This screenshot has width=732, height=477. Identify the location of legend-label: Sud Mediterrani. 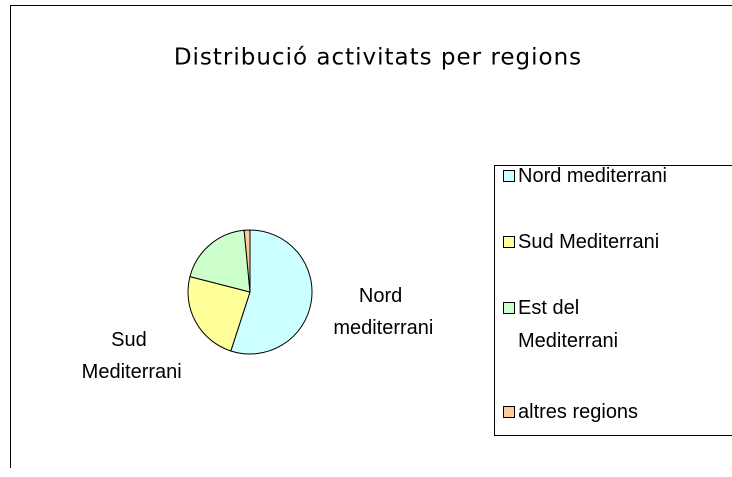
(588, 242).